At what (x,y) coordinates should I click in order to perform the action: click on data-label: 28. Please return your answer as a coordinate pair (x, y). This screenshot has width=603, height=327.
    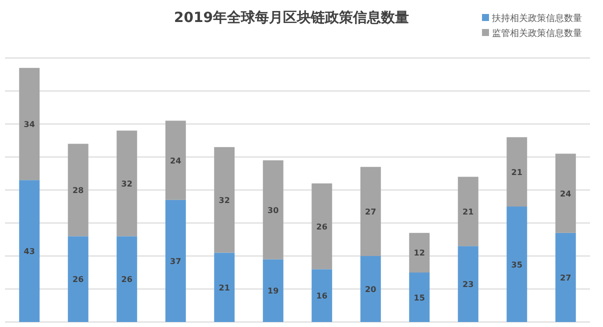
    Looking at the image, I should click on (78, 190).